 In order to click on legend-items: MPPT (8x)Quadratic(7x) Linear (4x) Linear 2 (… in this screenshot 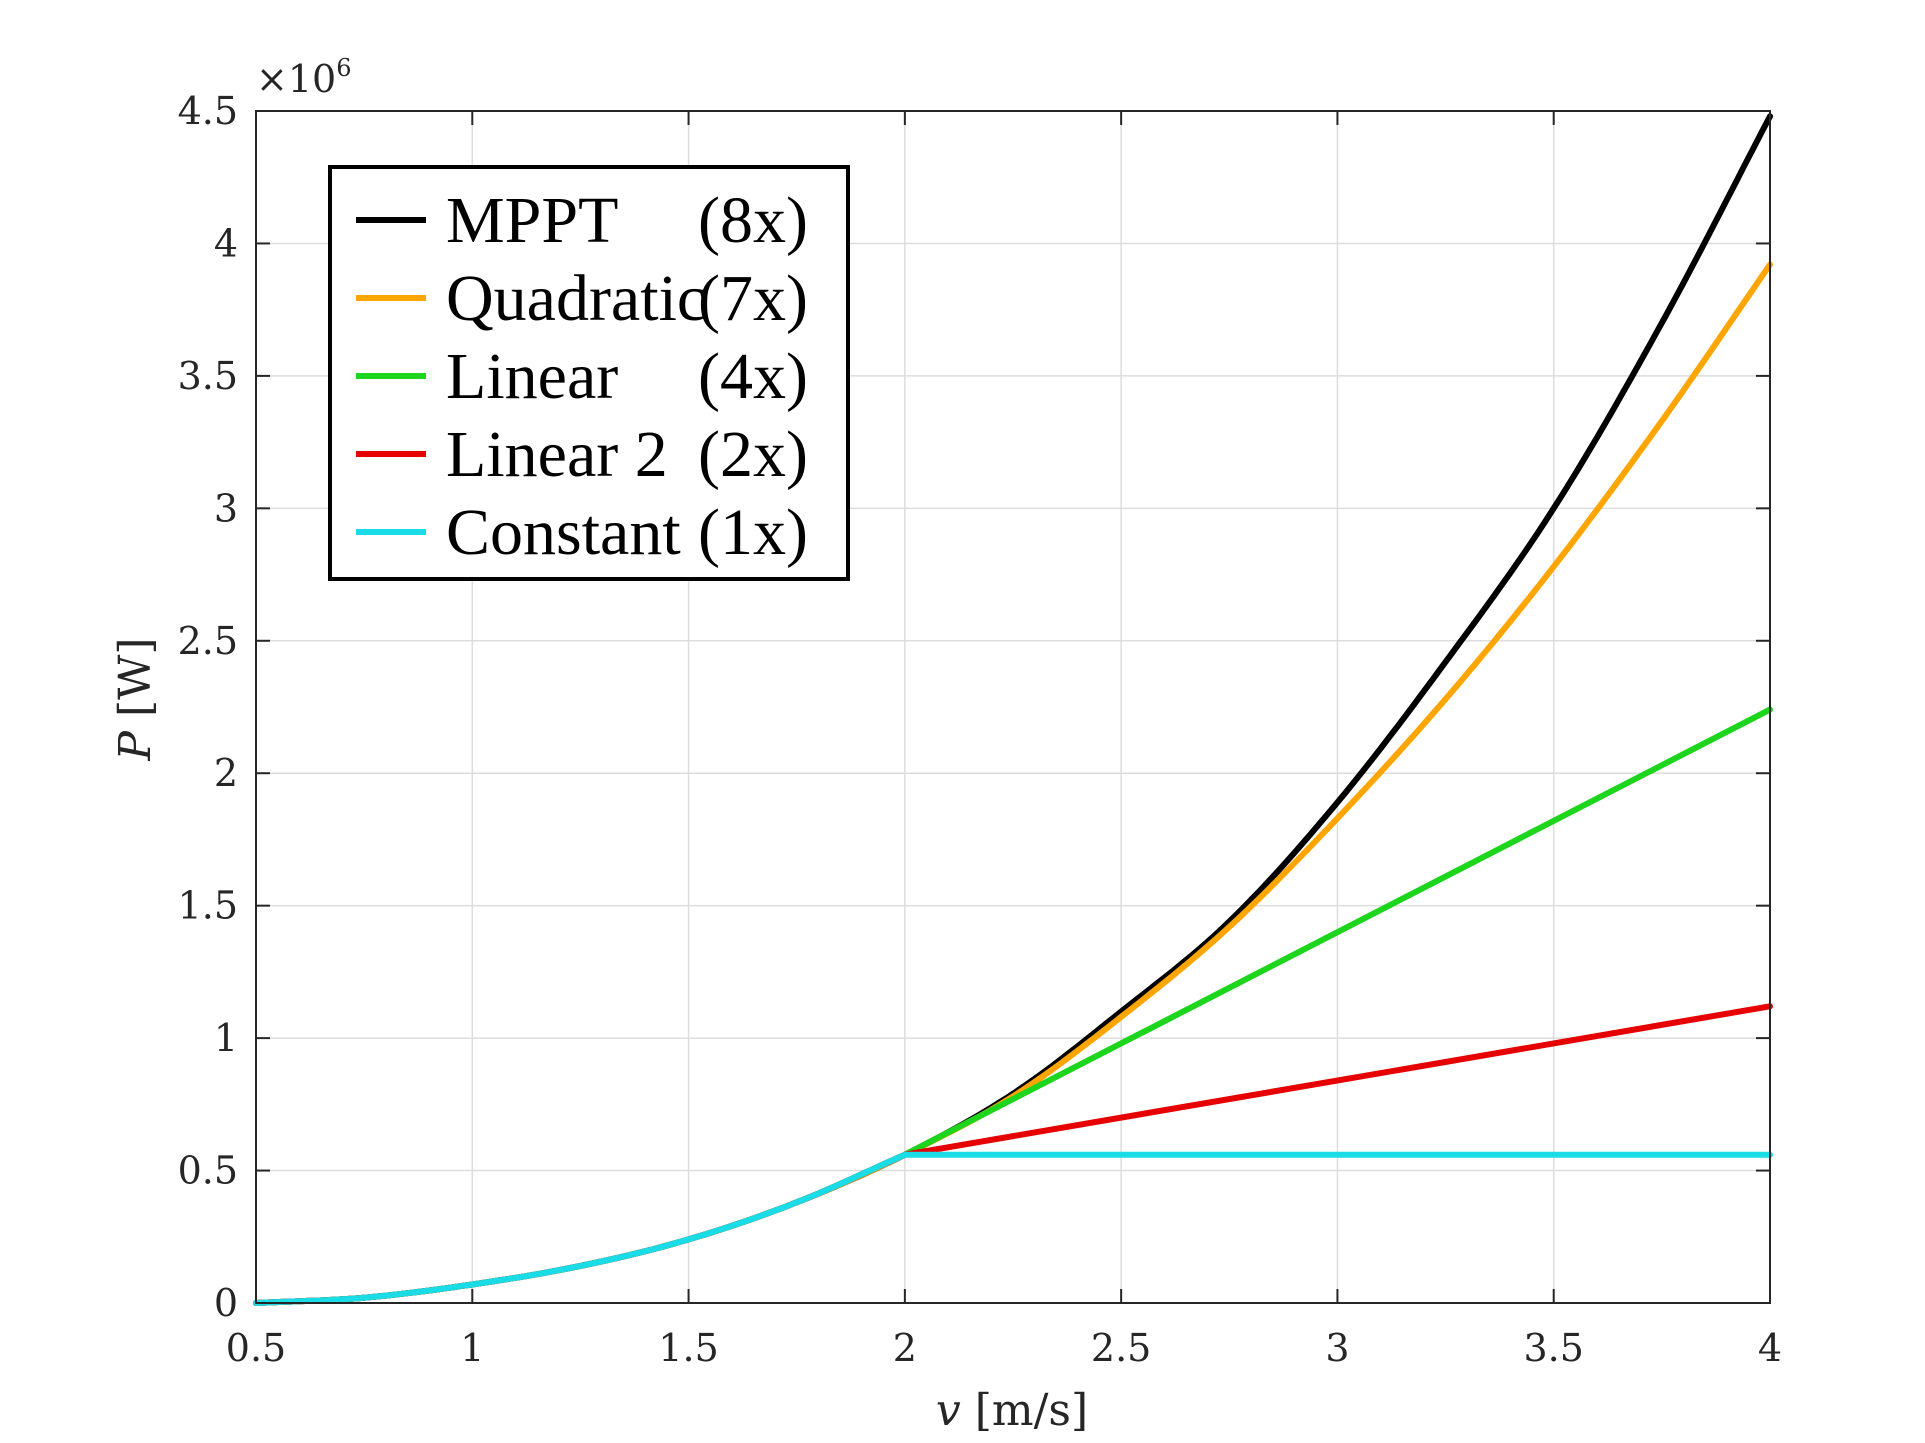, I will do `click(582, 376)`.